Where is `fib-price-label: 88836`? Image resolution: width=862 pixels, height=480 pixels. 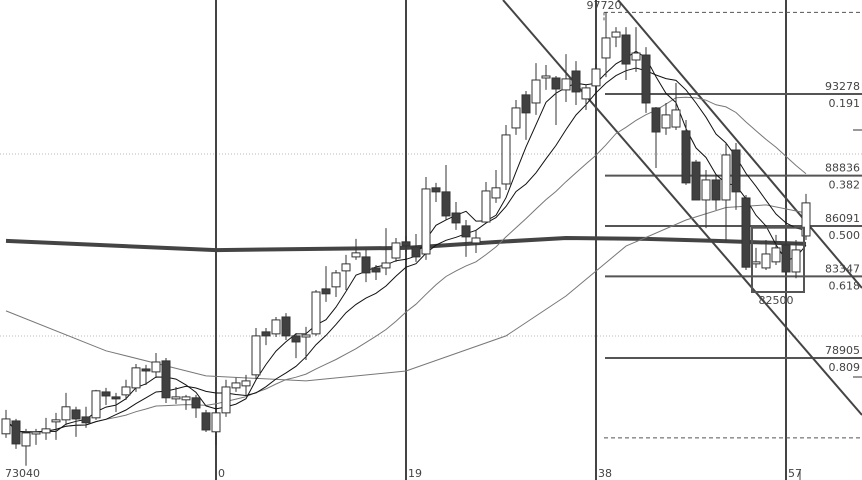 fib-price-label: 88836 is located at coordinates (842, 168).